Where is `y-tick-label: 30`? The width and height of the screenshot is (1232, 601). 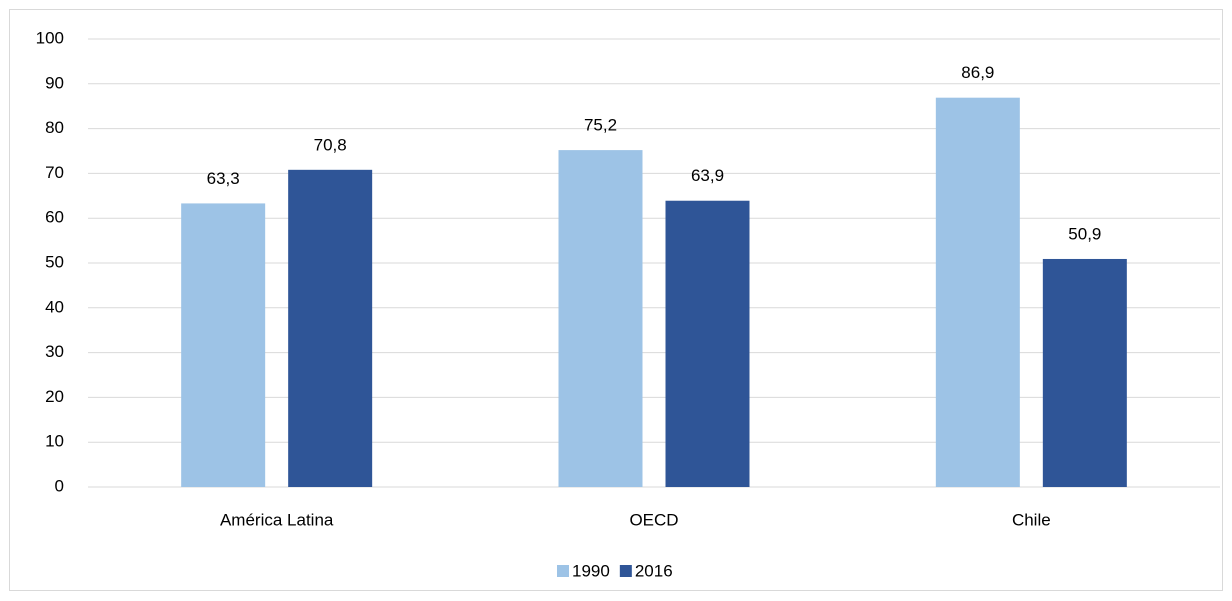 y-tick-label: 30 is located at coordinates (54, 351).